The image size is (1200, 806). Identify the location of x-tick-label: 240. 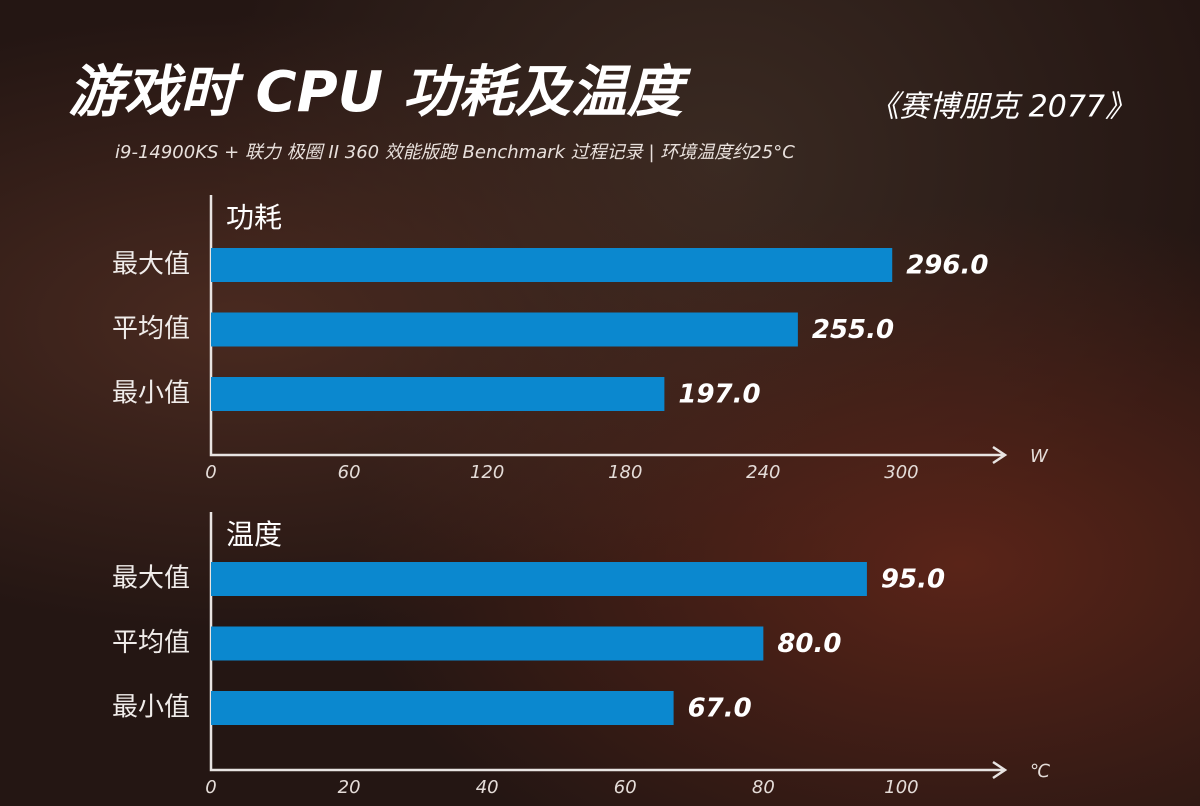
(763, 472).